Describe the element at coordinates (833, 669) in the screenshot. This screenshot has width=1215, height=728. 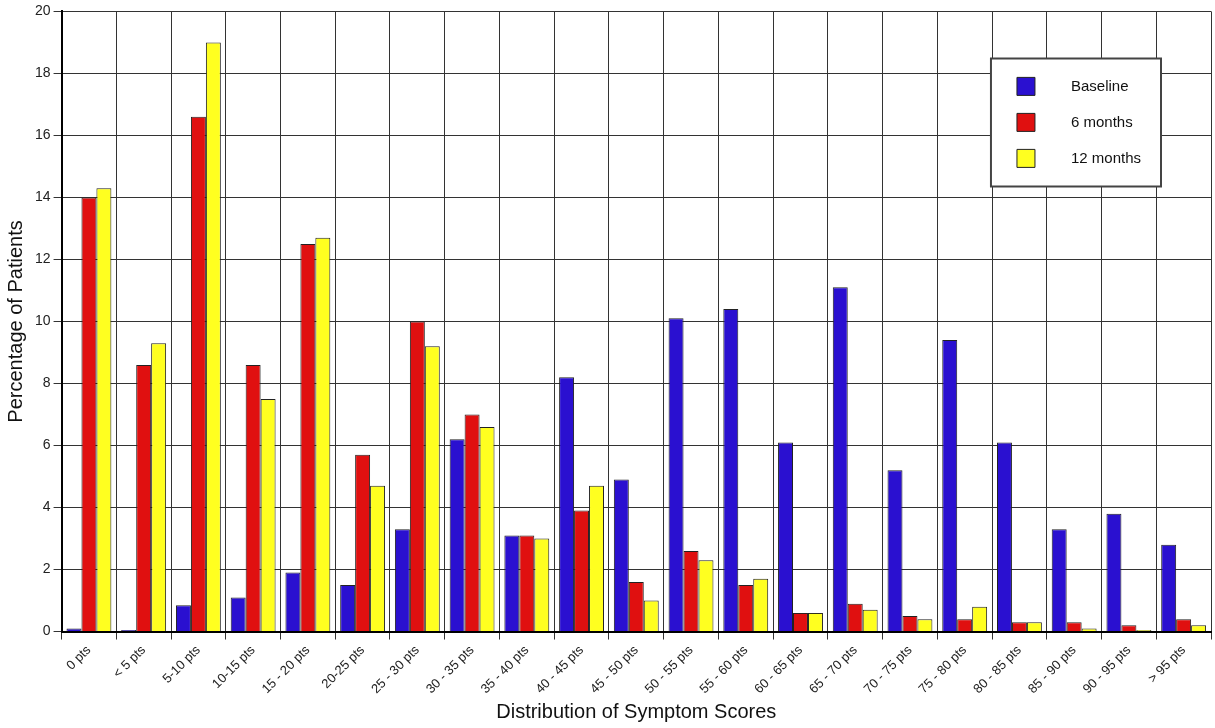
I see `x-tick-label: 65 - 70 pts` at that location.